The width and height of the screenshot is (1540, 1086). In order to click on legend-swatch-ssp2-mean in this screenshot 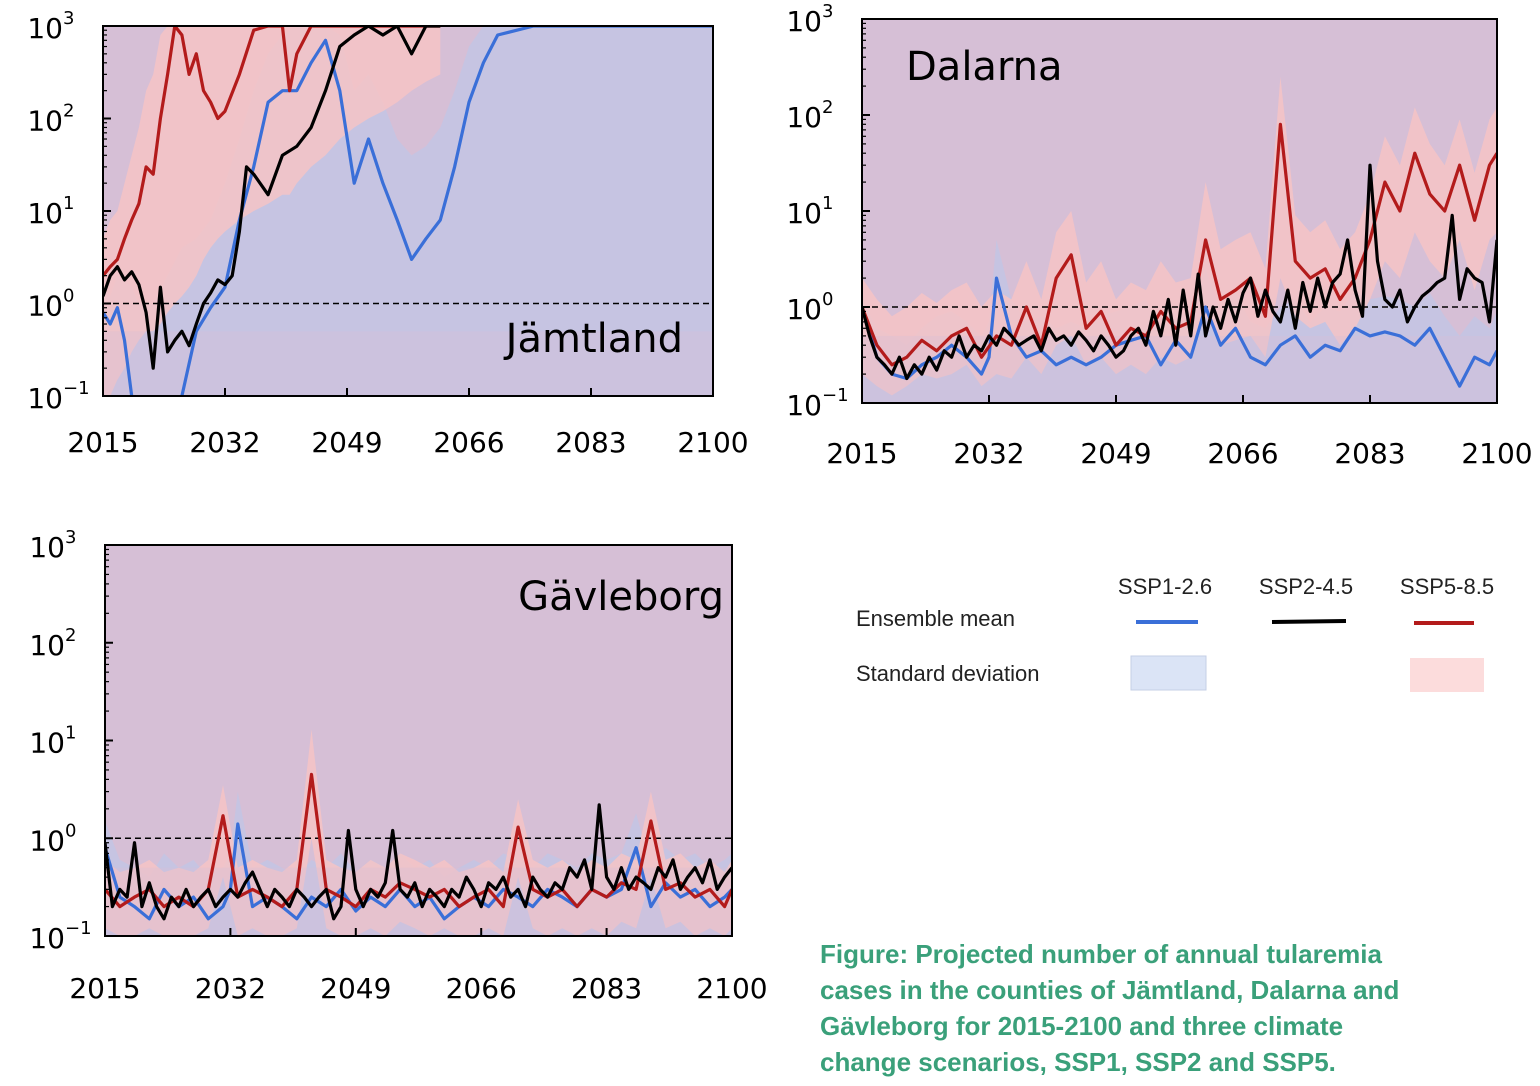, I will do `click(1309, 621)`.